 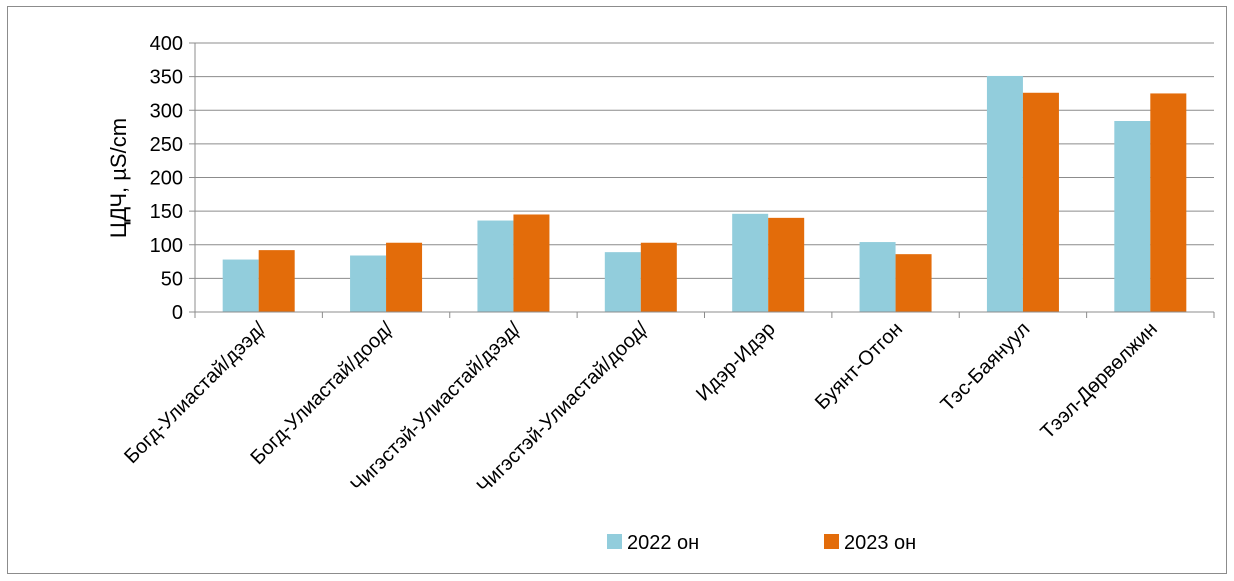 I want to click on x-tick-label: Богд-Улиастай/доод/, so click(x=321, y=393).